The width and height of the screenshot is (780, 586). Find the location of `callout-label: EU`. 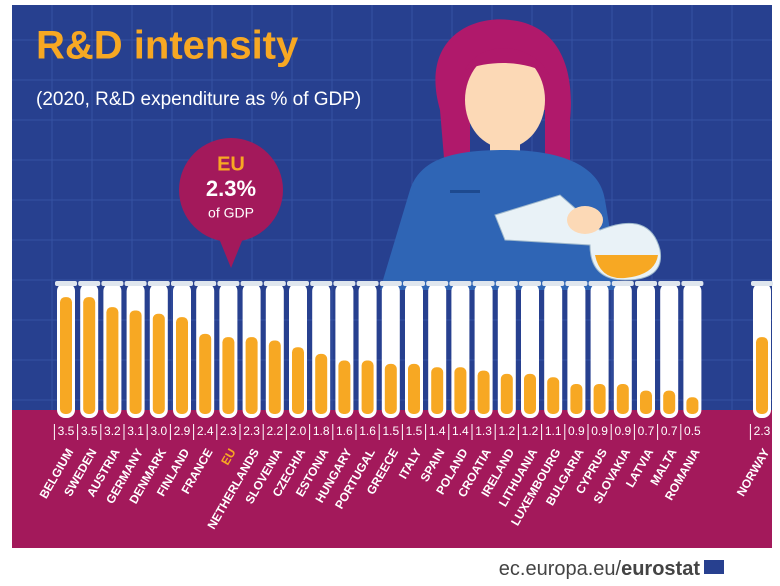

callout-label: EU is located at coordinates (231, 164).